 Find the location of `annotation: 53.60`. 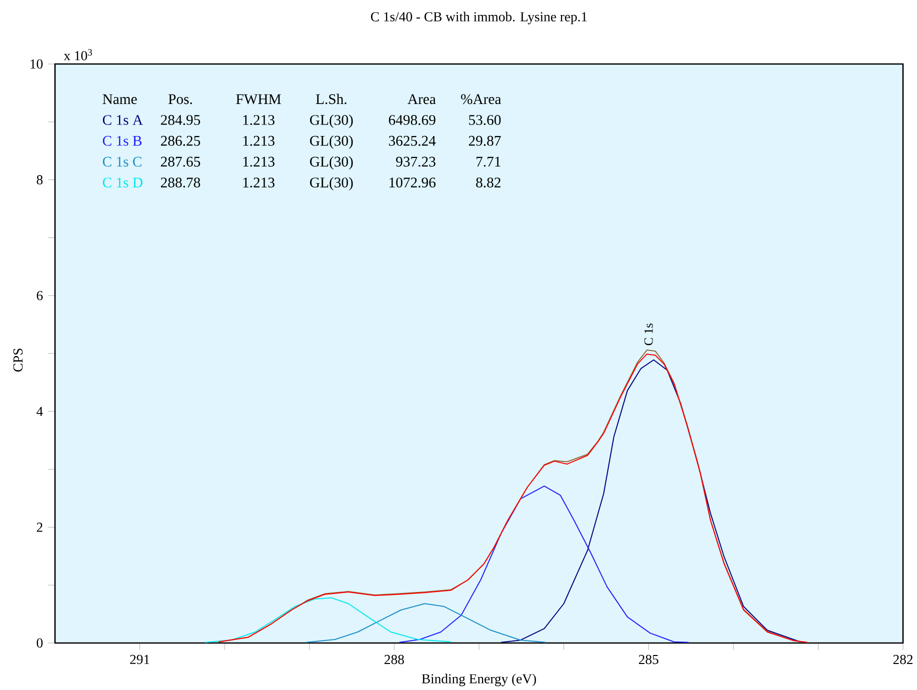

annotation: 53.60 is located at coordinates (485, 120).